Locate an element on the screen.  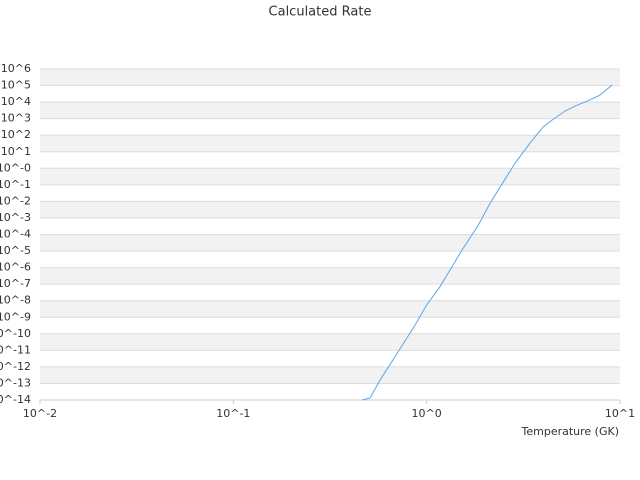
y-tick-label: 10^-0 is located at coordinates (15, 167).